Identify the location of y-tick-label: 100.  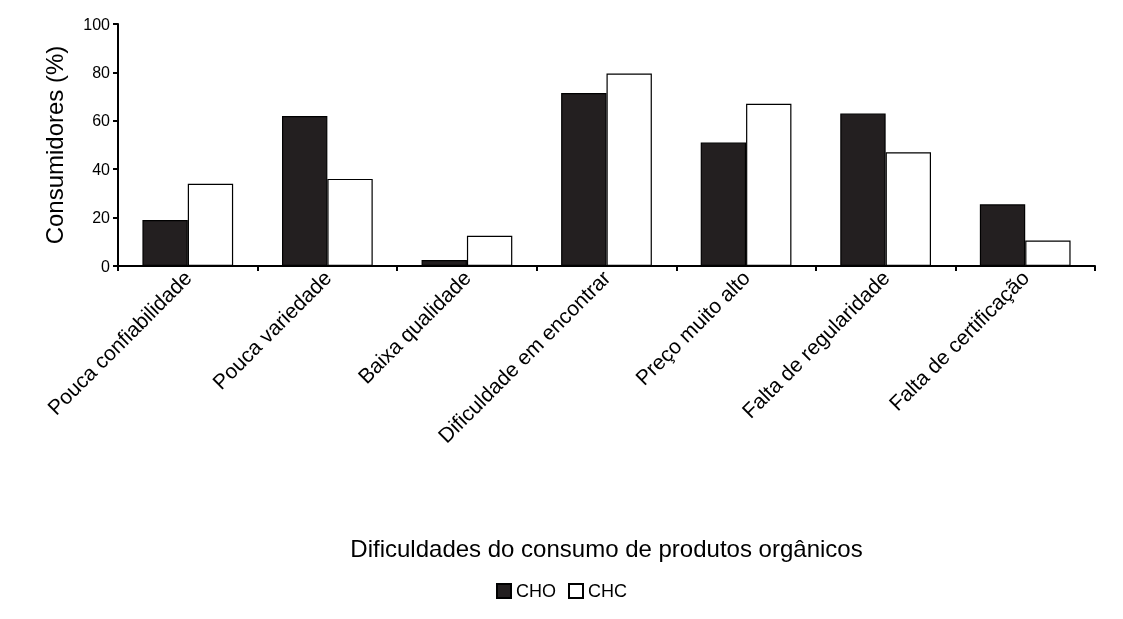
(97, 24).